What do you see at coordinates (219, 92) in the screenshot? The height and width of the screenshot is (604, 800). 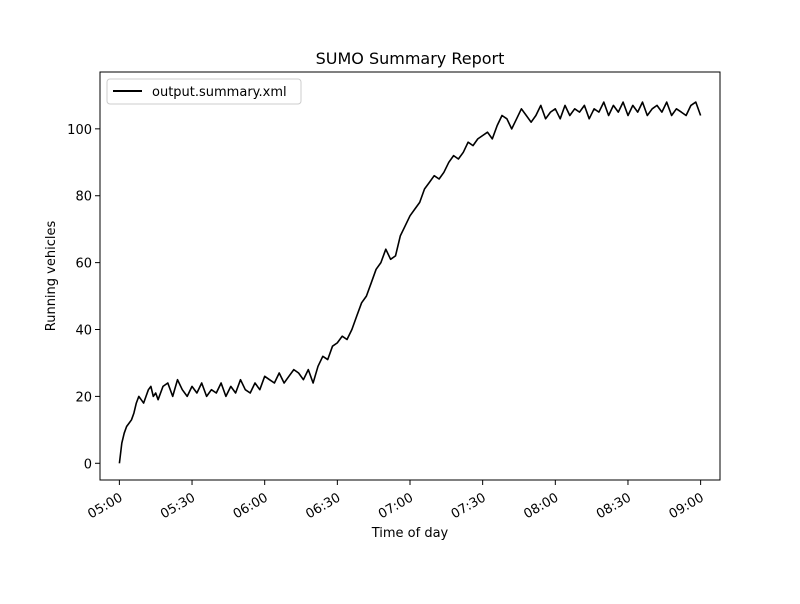 I see `legend-label: output.summary.xml` at bounding box center [219, 92].